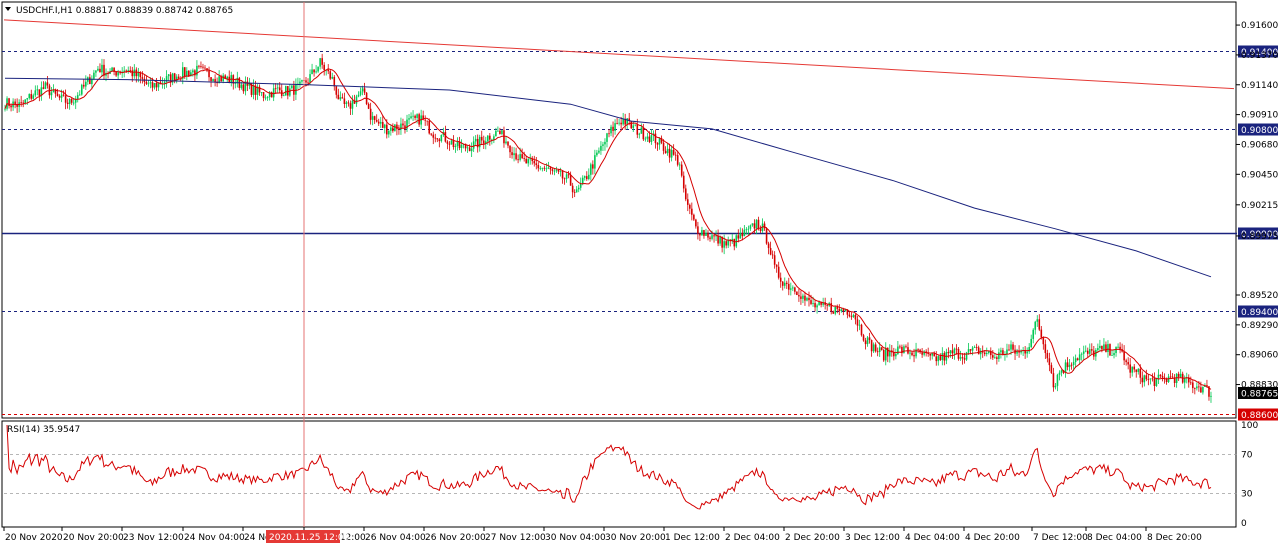  What do you see at coordinates (1259, 131) in the screenshot?
I see `price-level-label: 0.90800` at bounding box center [1259, 131].